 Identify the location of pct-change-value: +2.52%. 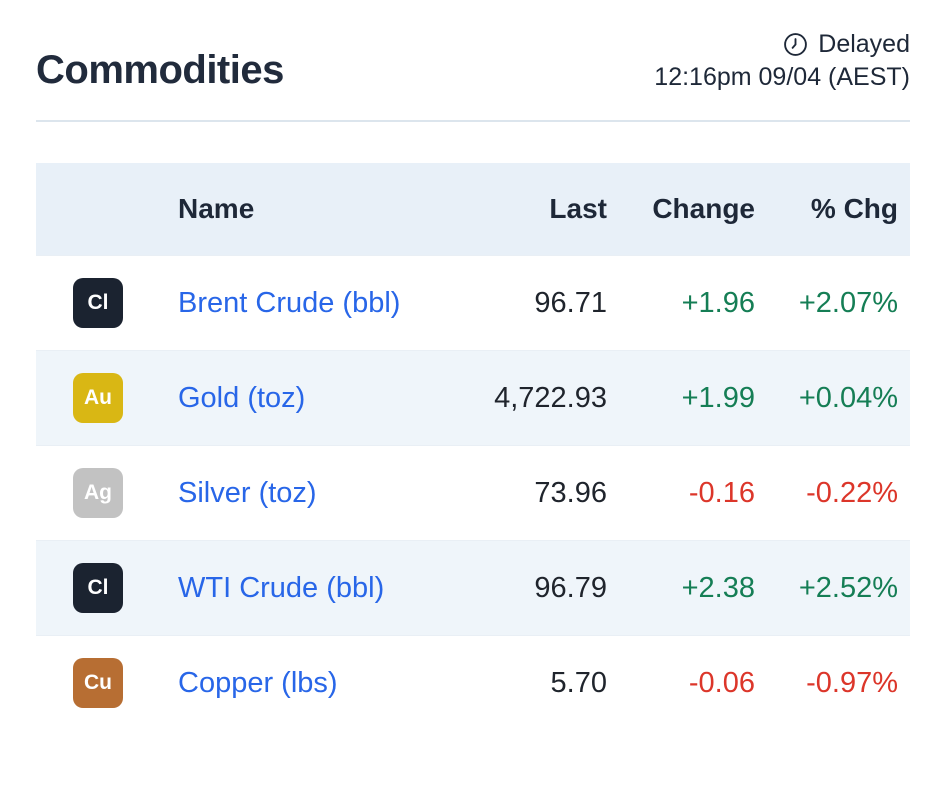
(848, 587).